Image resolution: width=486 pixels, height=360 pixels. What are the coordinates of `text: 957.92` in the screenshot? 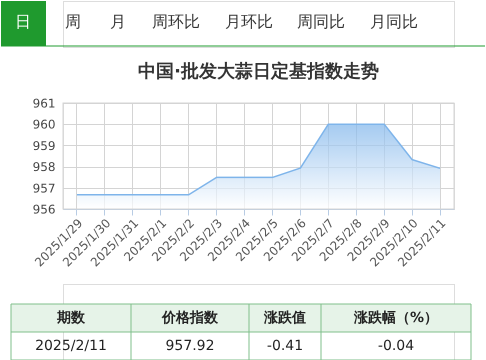 It's located at (190, 346).